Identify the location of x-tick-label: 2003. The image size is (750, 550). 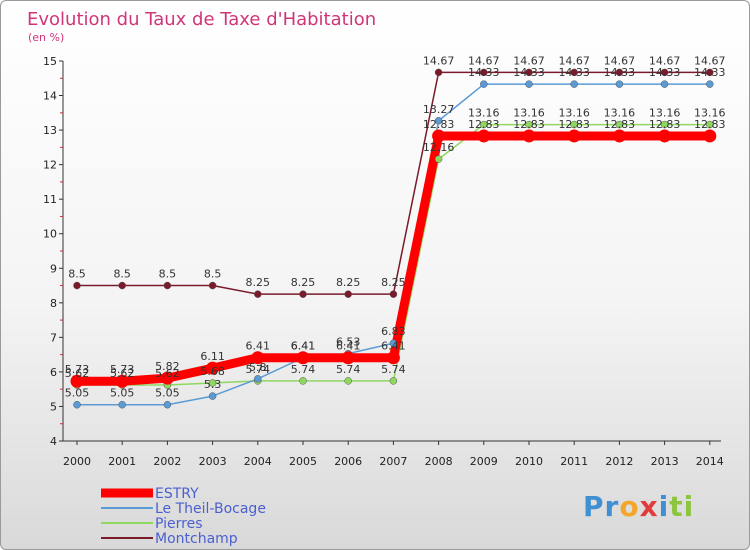
(213, 461).